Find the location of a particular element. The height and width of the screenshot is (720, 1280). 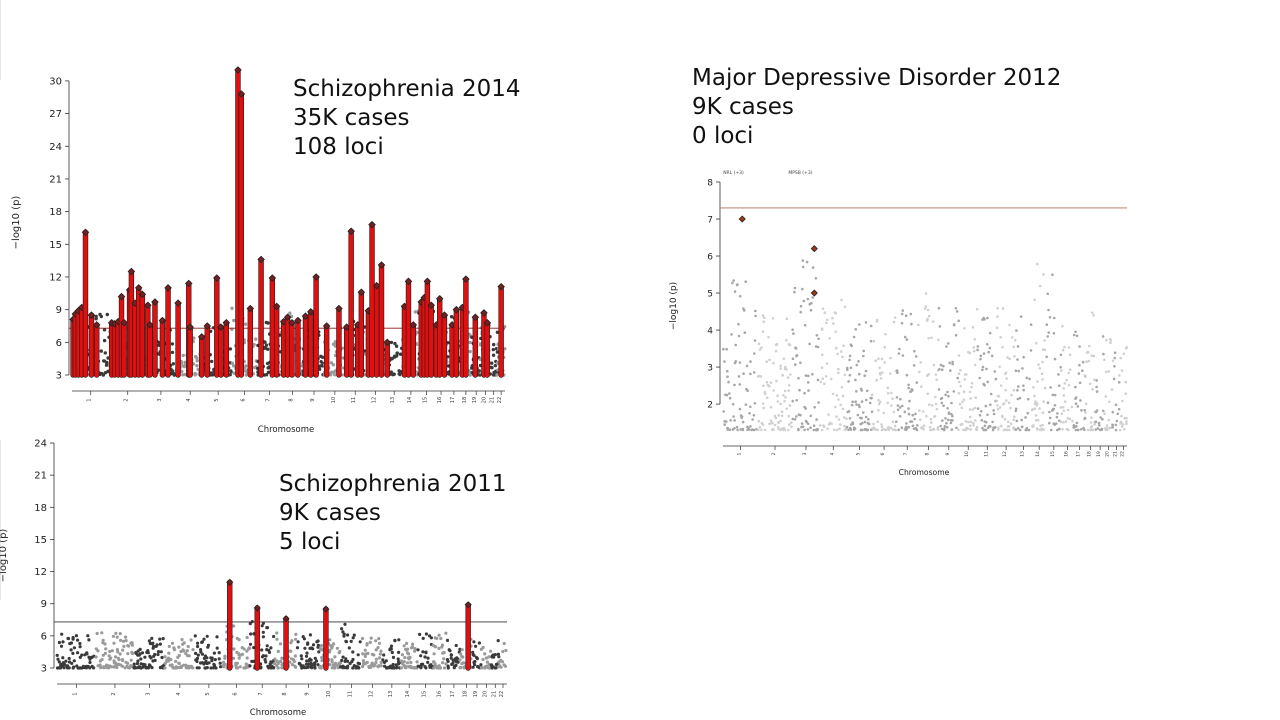

x-tick-label: 11 is located at coordinates (986, 454).